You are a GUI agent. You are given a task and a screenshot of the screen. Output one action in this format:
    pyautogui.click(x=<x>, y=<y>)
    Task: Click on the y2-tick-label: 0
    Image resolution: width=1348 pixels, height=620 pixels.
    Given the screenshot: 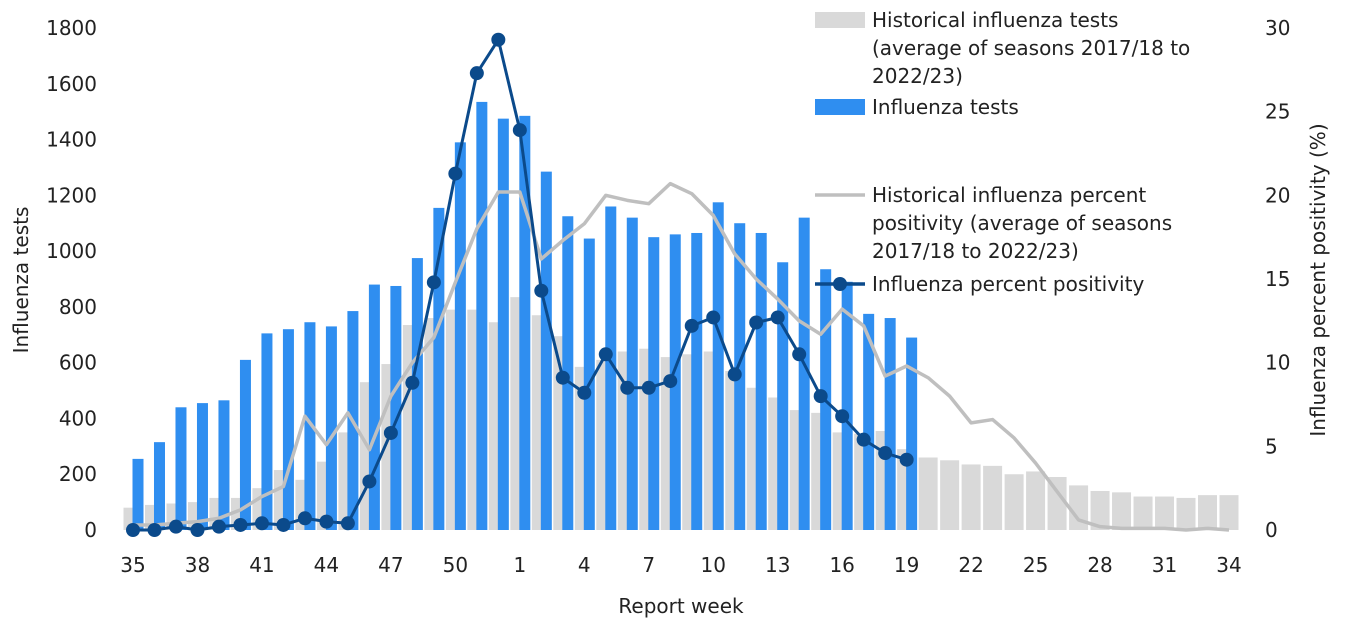 What is the action you would take?
    pyautogui.click(x=1271, y=530)
    